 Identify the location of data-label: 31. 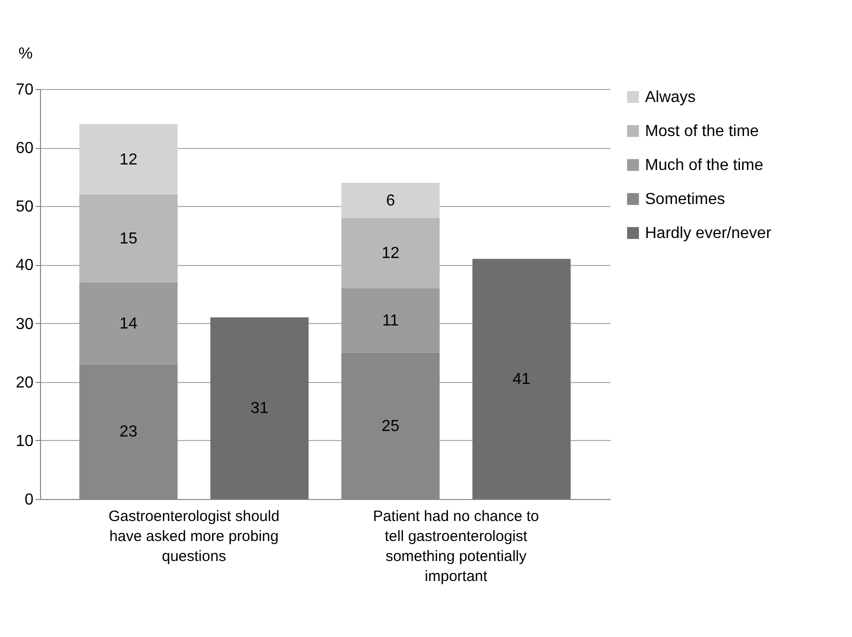
(259, 409).